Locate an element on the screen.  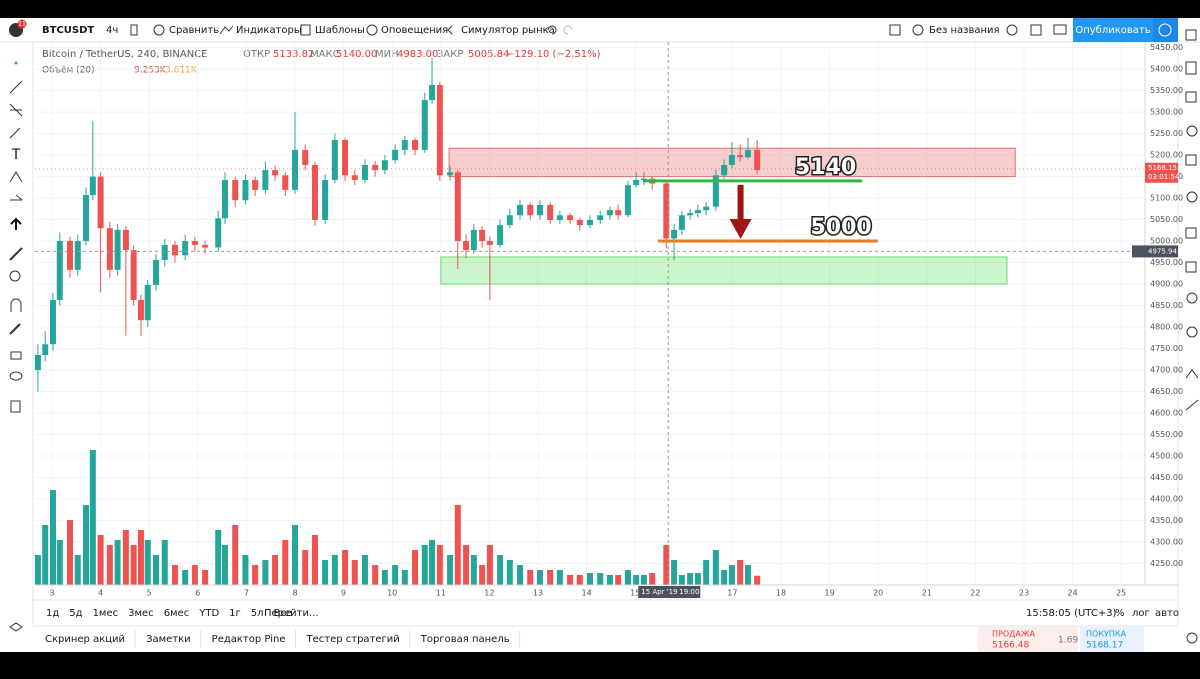
range-button: 6мес is located at coordinates (177, 613).